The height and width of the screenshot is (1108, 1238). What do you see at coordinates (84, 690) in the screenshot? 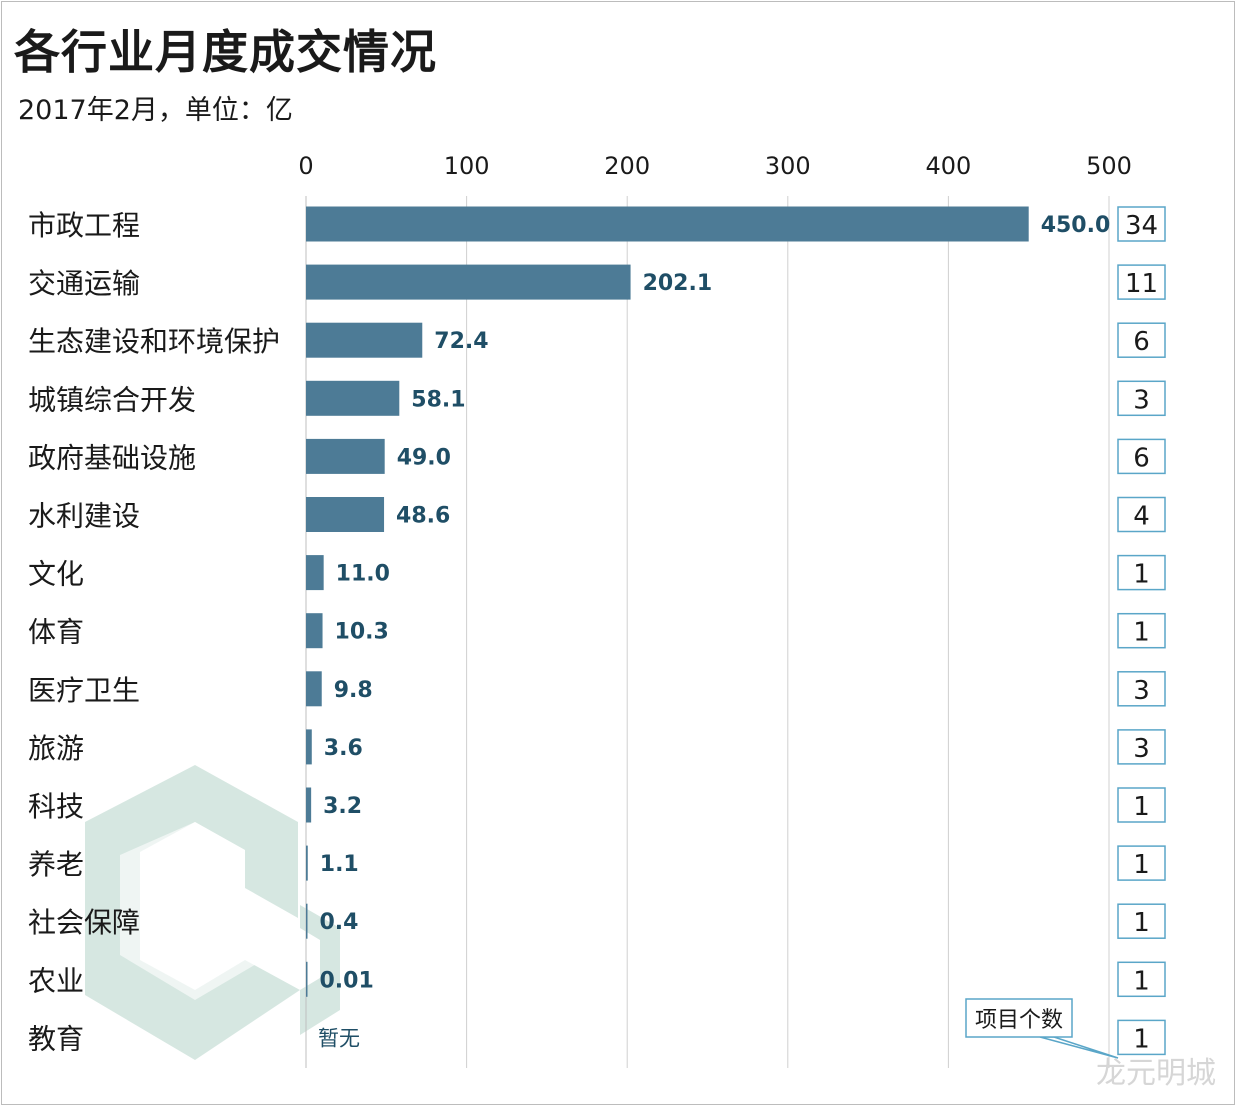
I see `category-label: 医疗卫生` at bounding box center [84, 690].